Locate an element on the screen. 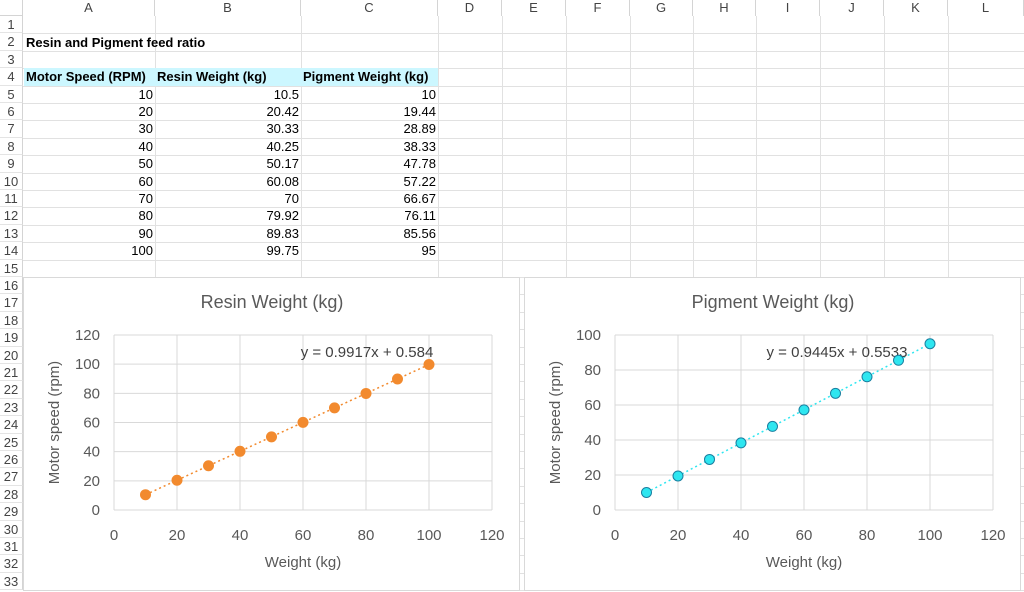 The image size is (1024, 592). header-motor-speed: Motor Speed (RPM) is located at coordinates (86, 76).